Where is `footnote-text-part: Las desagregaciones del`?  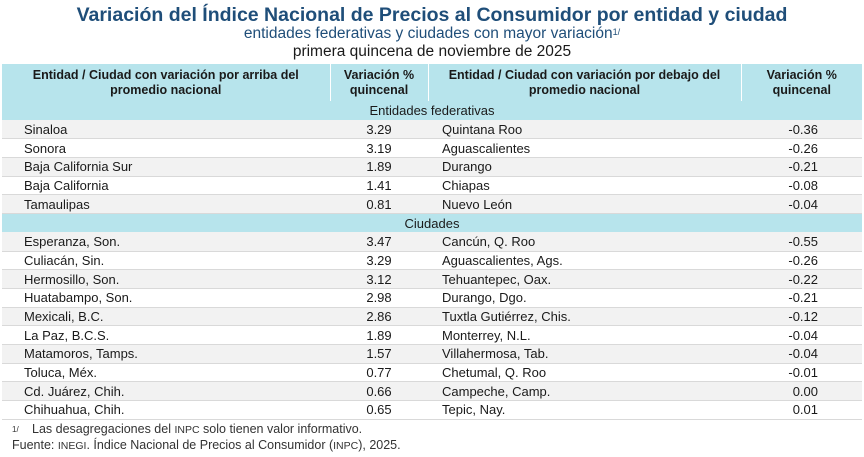
footnote-text-part: Las desagregaciones del is located at coordinates (103, 429).